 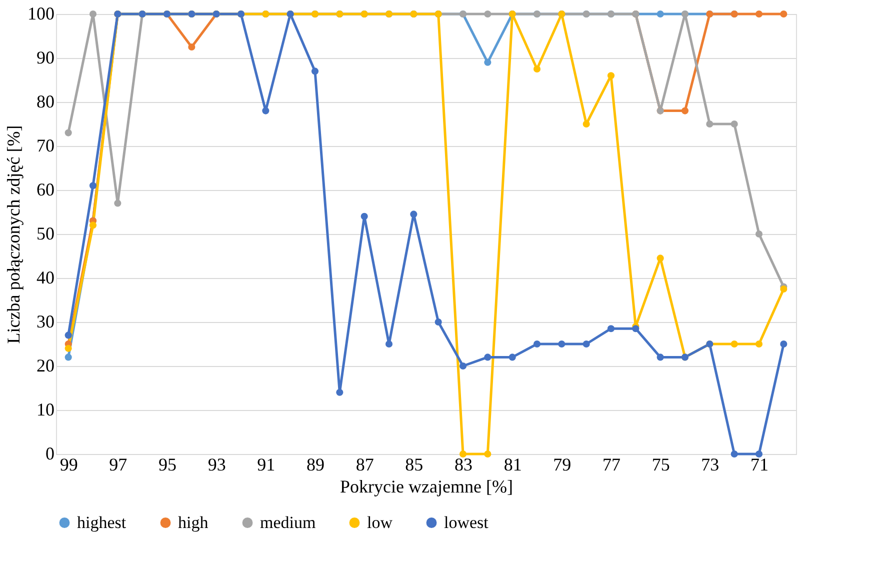 What do you see at coordinates (45, 58) in the screenshot?
I see `y-tick-label: 90` at bounding box center [45, 58].